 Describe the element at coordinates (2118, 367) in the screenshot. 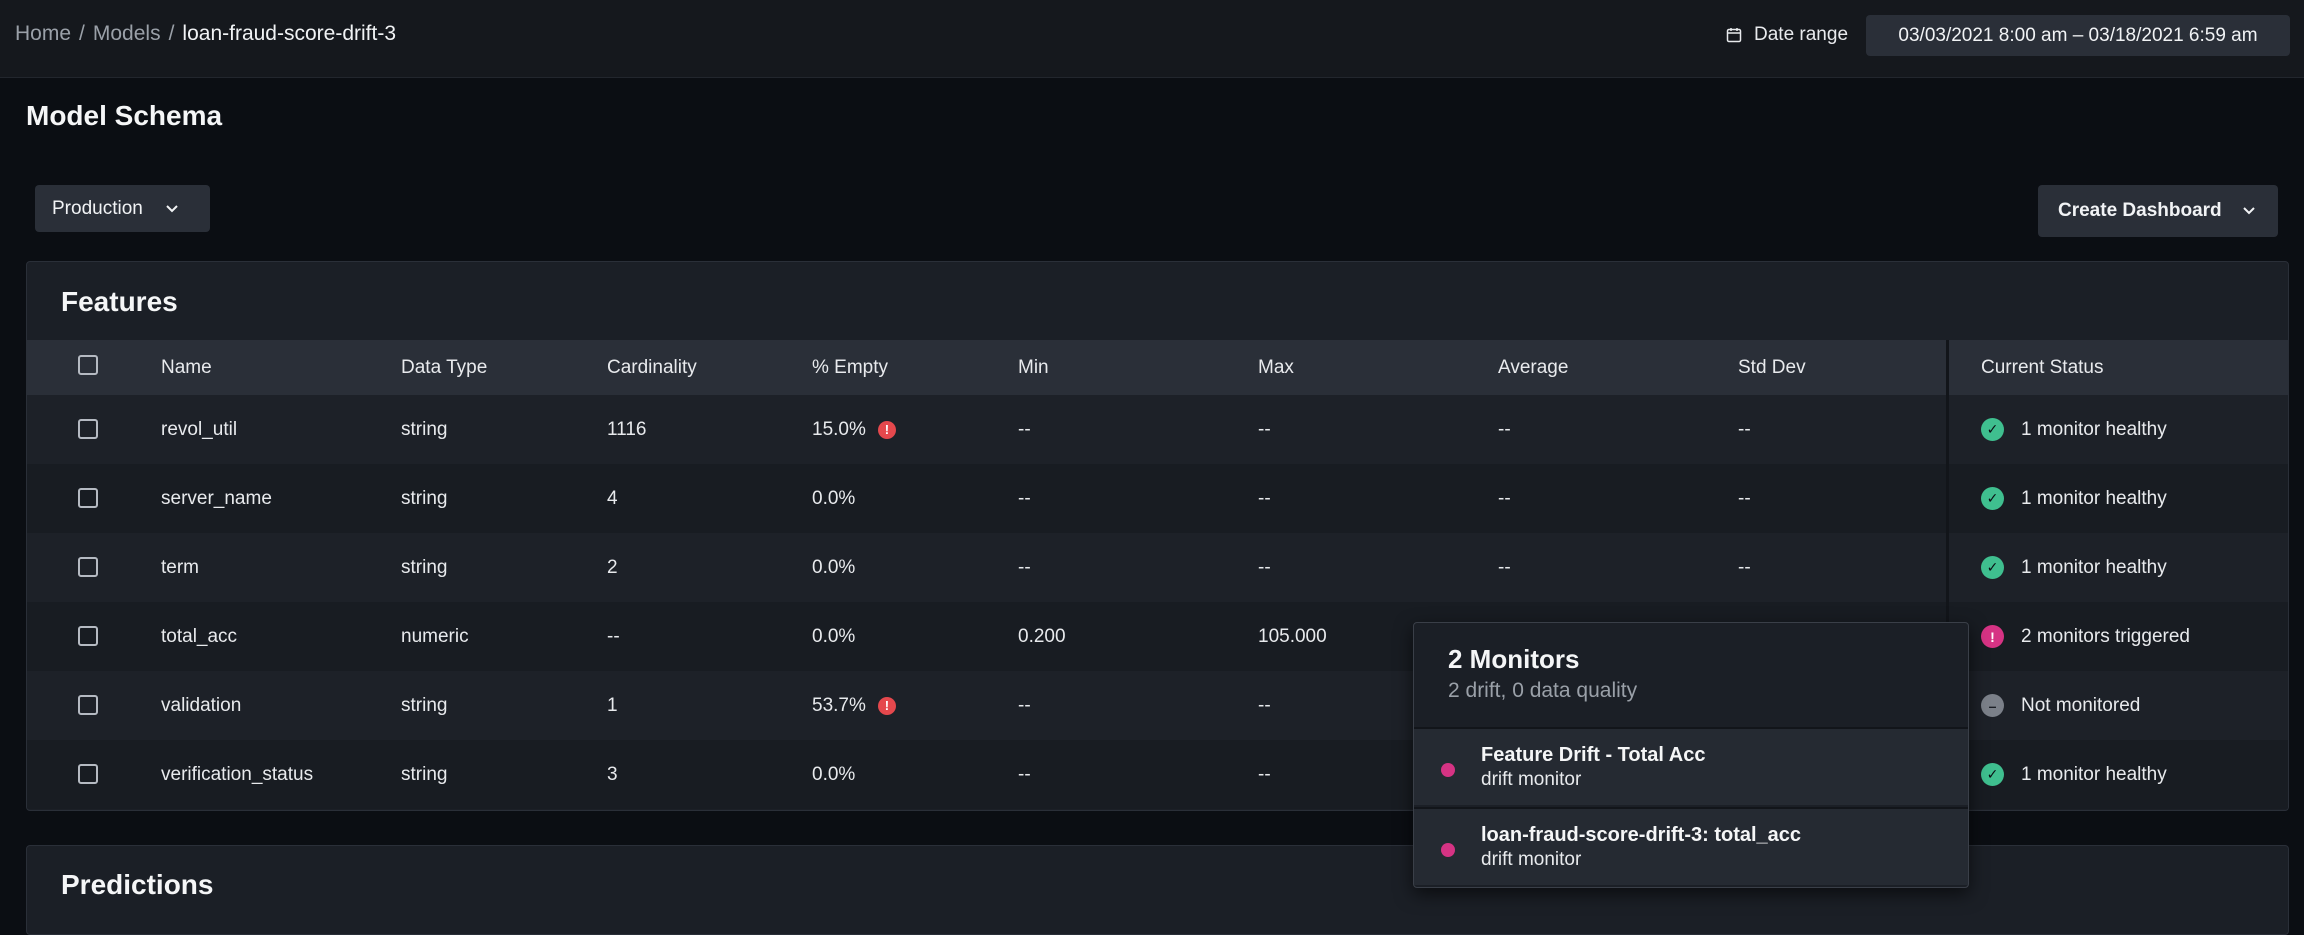

I see `column-header-current-status-cell: Current Status` at that location.